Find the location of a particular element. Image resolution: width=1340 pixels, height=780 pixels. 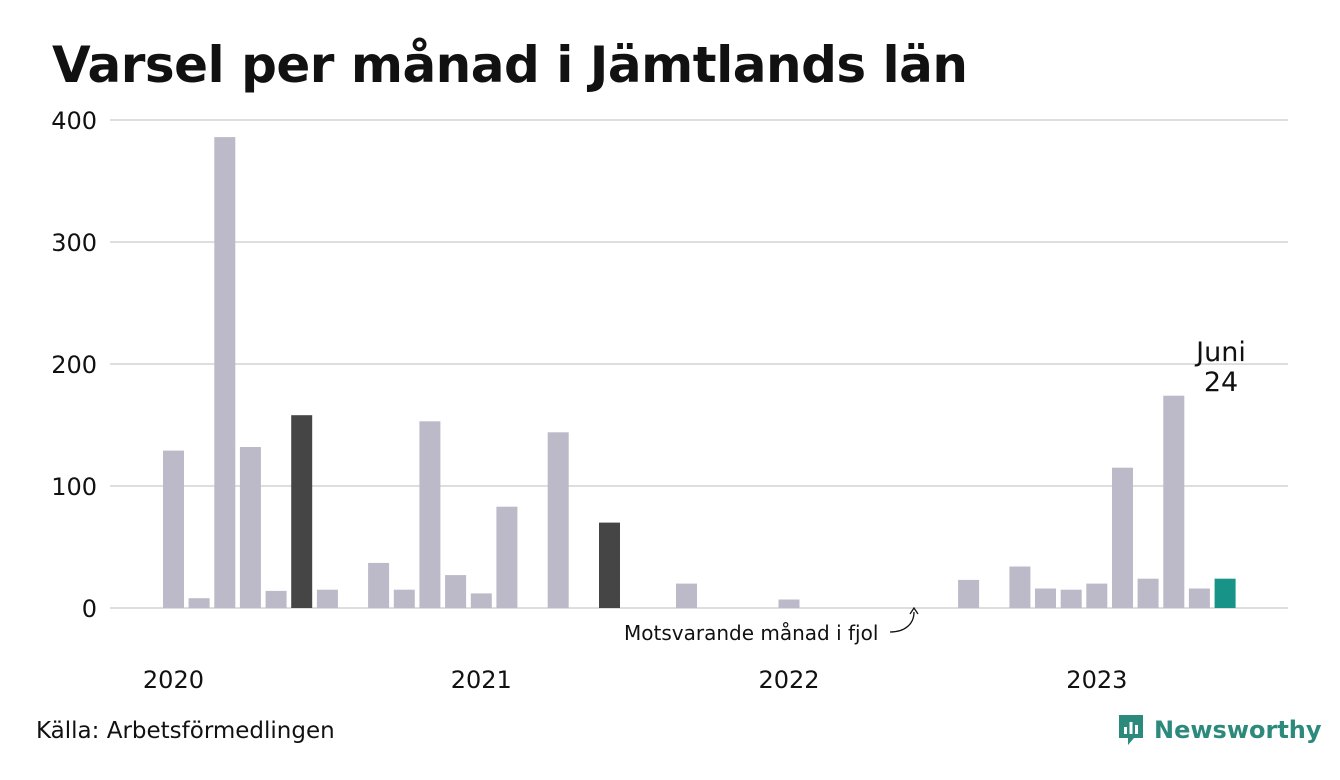

y-axis-ticks: 0 100 200 300 400 is located at coordinates (74, 365).